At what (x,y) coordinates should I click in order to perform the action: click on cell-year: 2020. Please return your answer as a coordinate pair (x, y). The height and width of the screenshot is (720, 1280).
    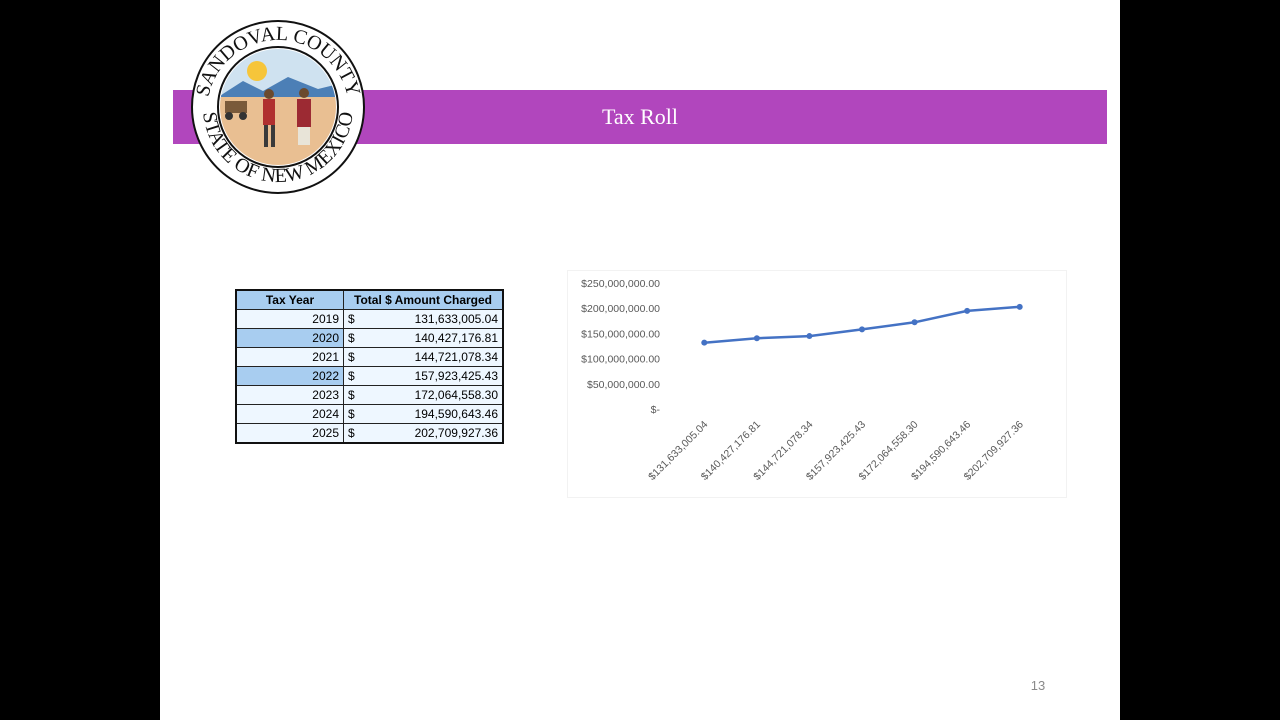
    Looking at the image, I should click on (289, 338).